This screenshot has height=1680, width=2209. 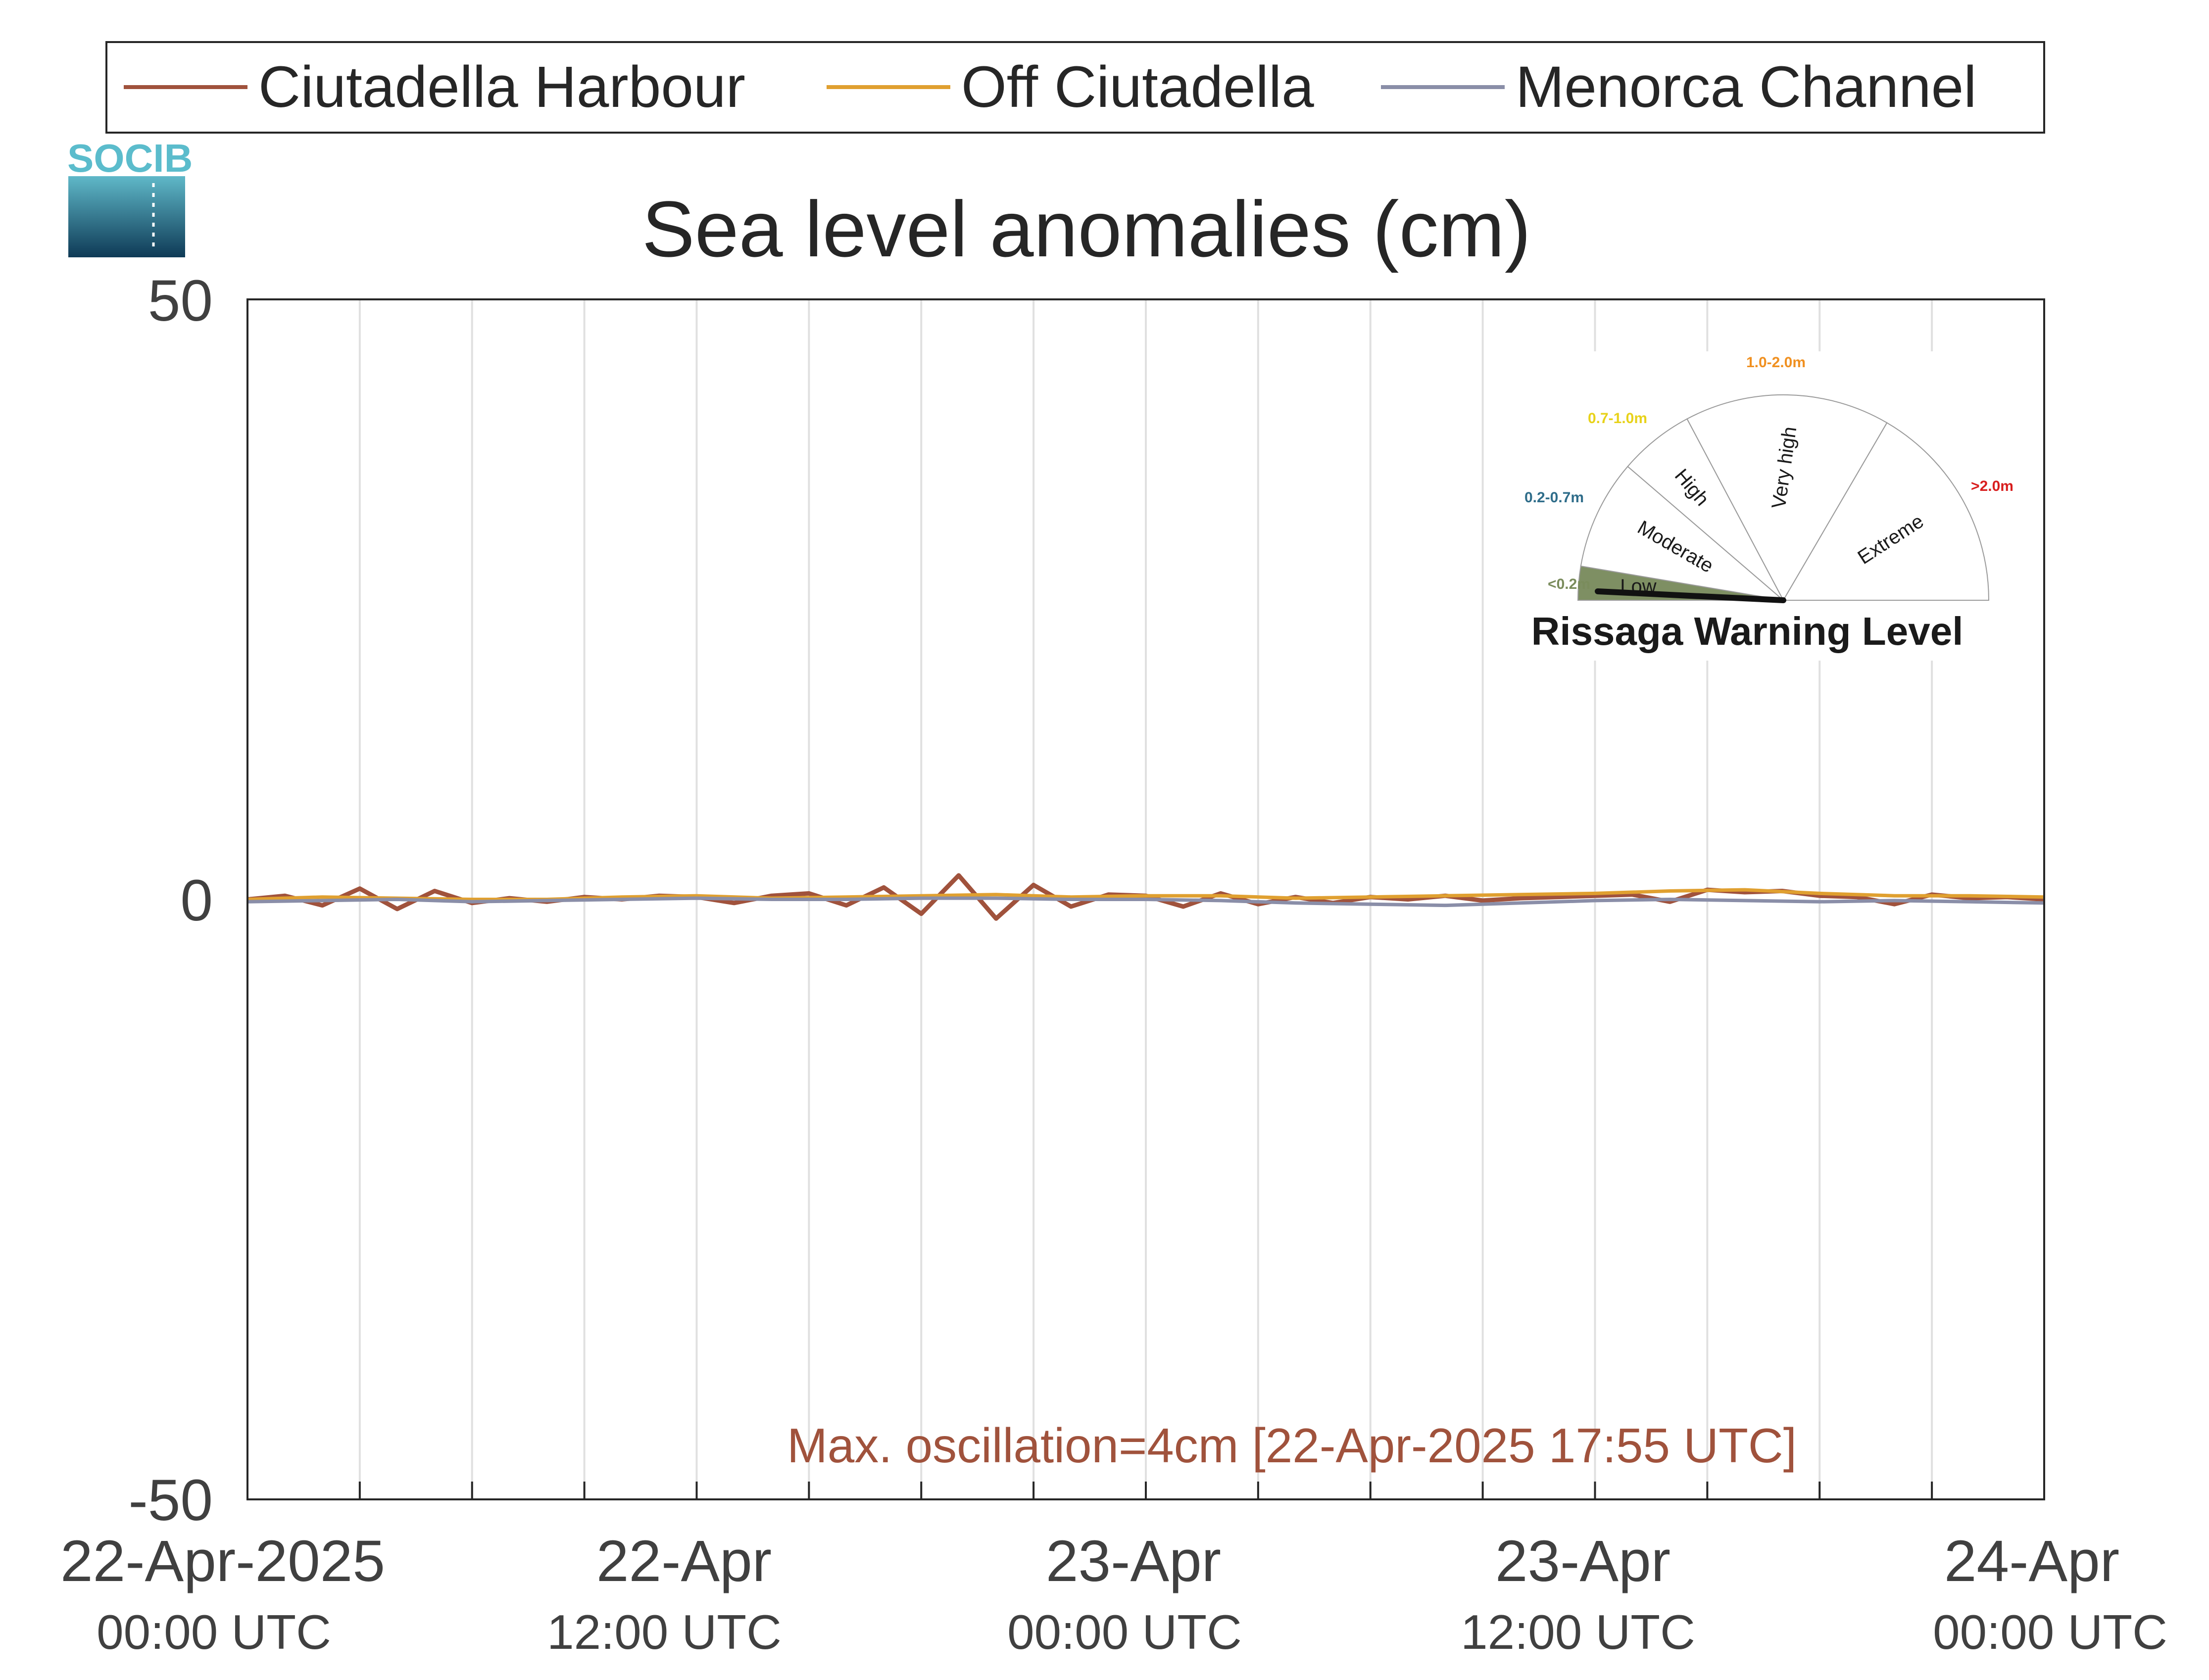 I want to click on gauge-sector-very-high, so click(x=1787, y=498).